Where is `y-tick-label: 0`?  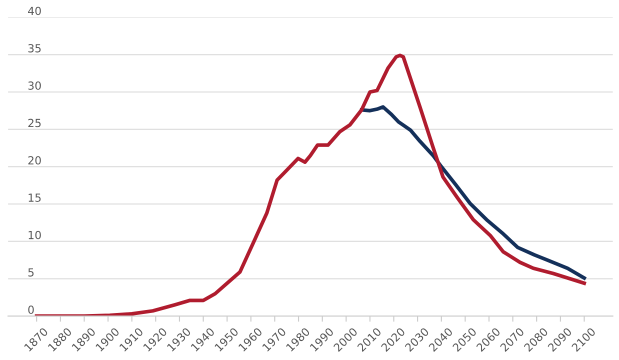 y-tick-label: 0 is located at coordinates (31, 310).